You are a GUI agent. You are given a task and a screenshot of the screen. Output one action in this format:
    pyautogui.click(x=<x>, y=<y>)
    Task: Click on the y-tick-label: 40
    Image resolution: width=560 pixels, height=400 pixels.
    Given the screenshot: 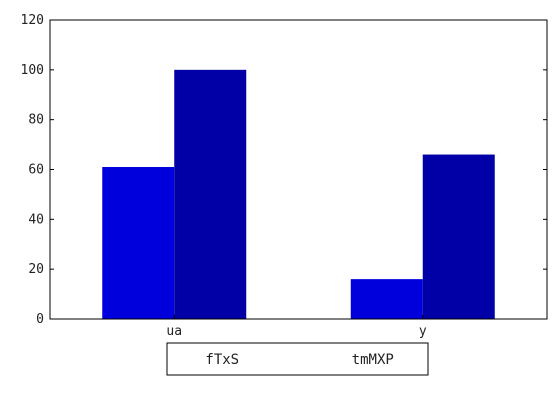 What is the action you would take?
    pyautogui.click(x=36, y=219)
    